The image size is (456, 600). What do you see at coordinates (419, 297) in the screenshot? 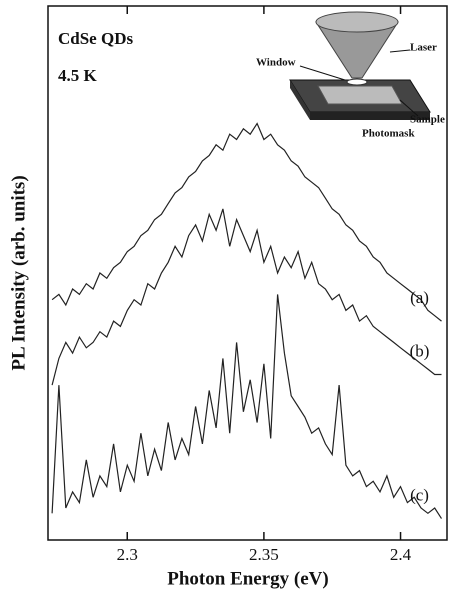
I see `series-label: (a)` at bounding box center [419, 297].